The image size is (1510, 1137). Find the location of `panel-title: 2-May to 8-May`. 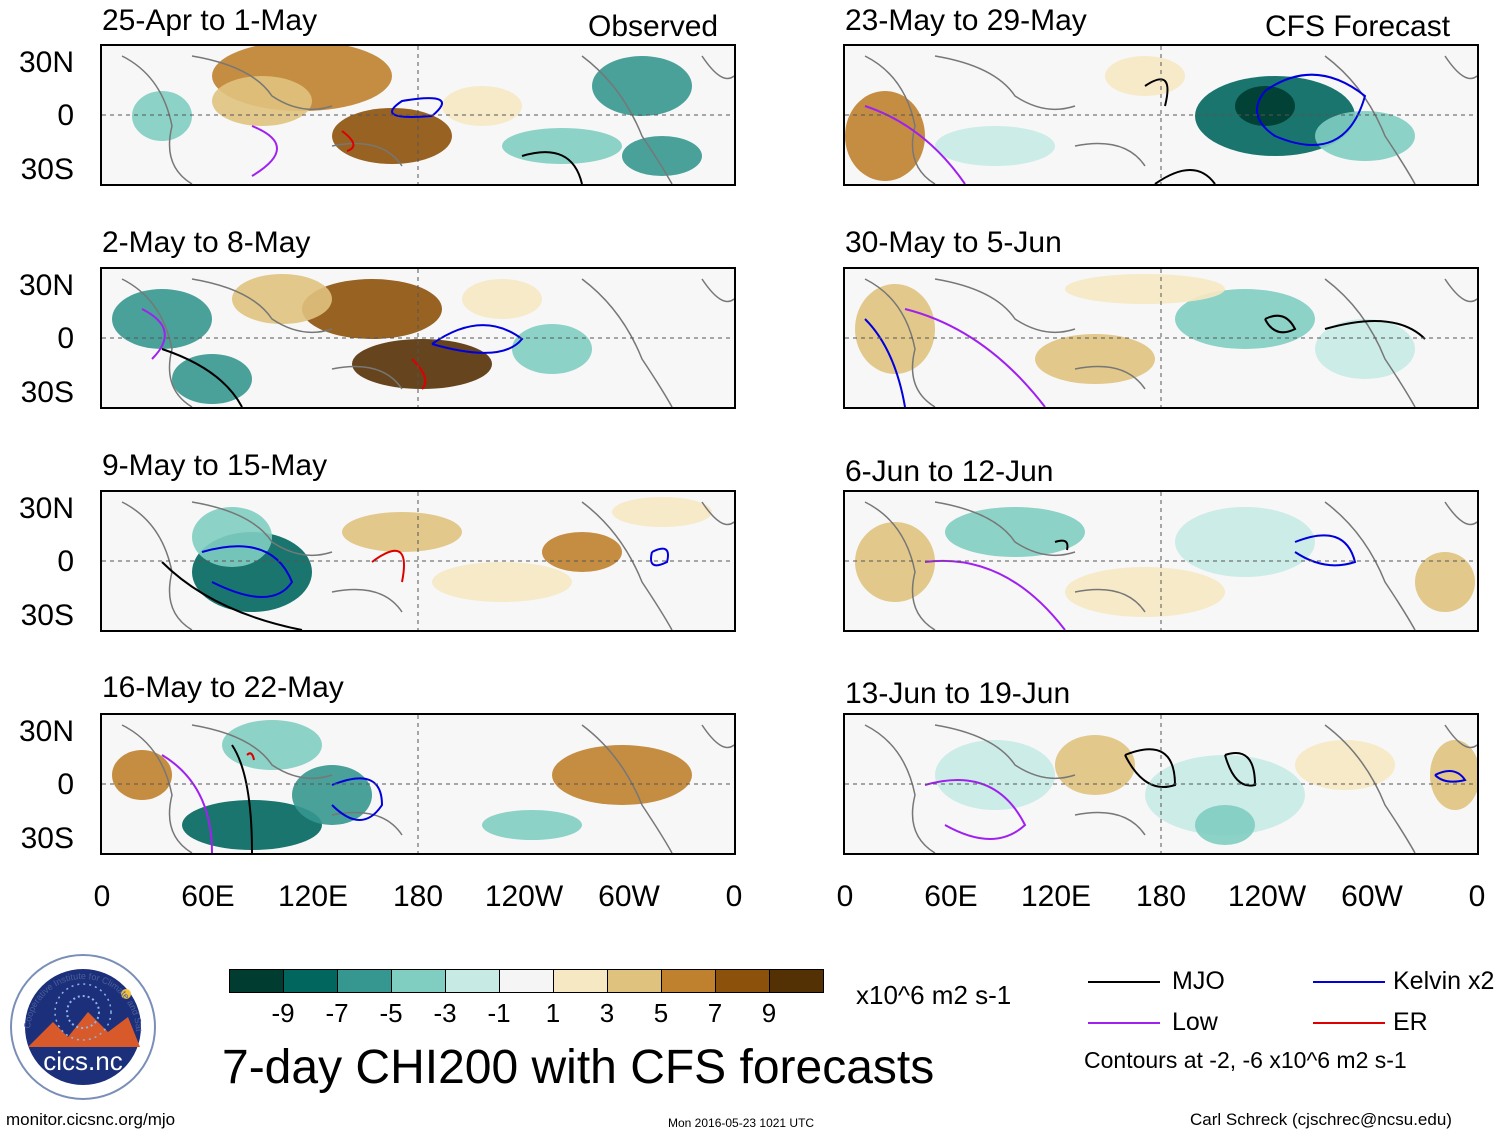

panel-title: 2-May to 8-May is located at coordinates (206, 242).